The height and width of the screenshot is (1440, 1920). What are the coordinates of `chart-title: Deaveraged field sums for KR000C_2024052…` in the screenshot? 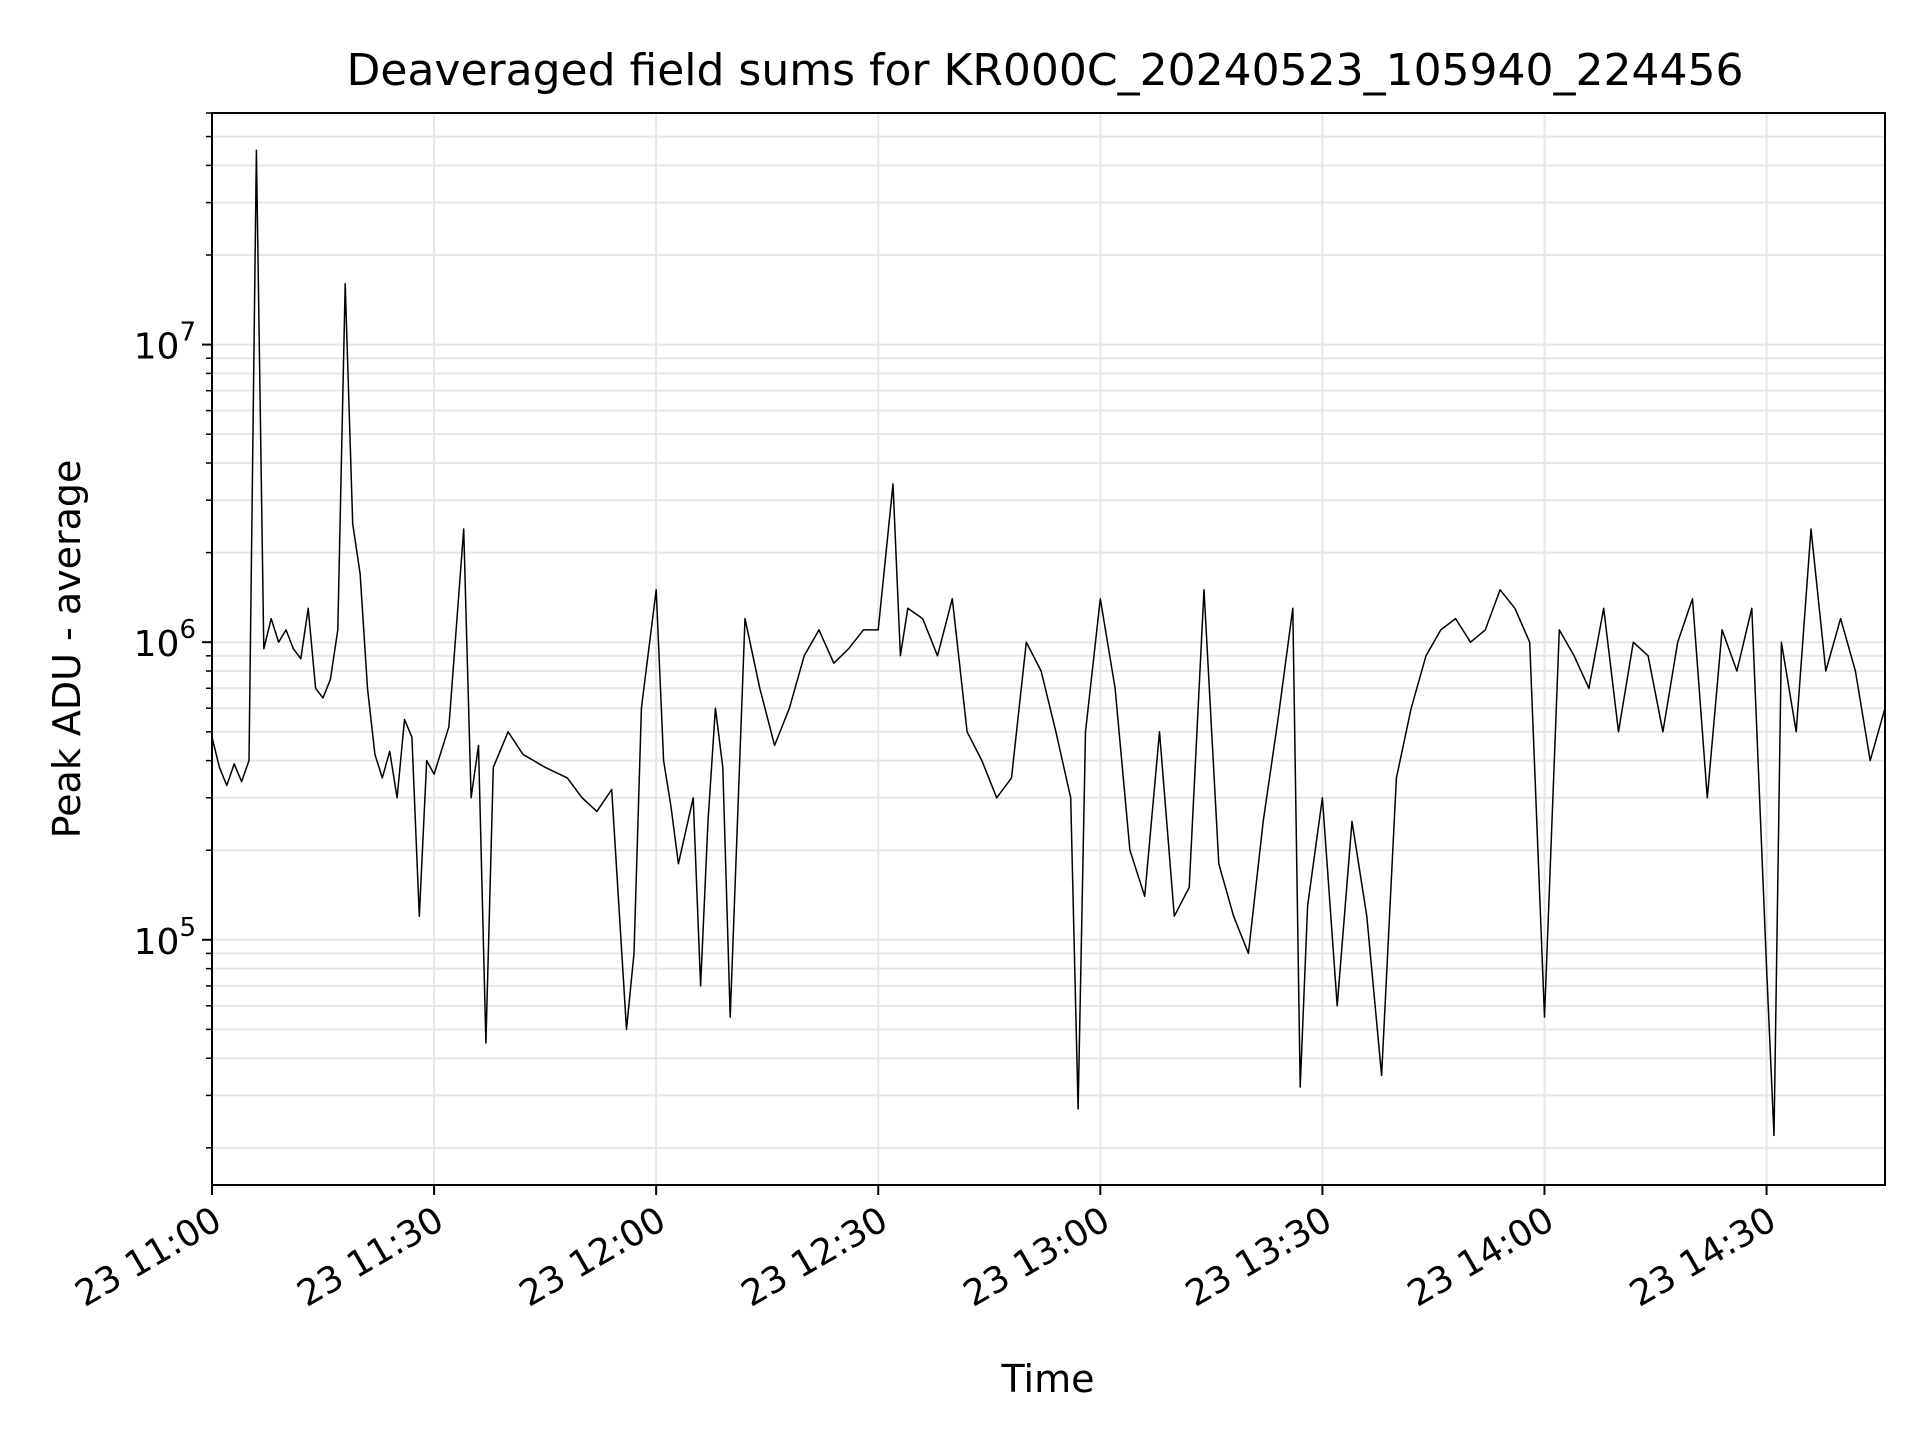 It's located at (1045, 70).